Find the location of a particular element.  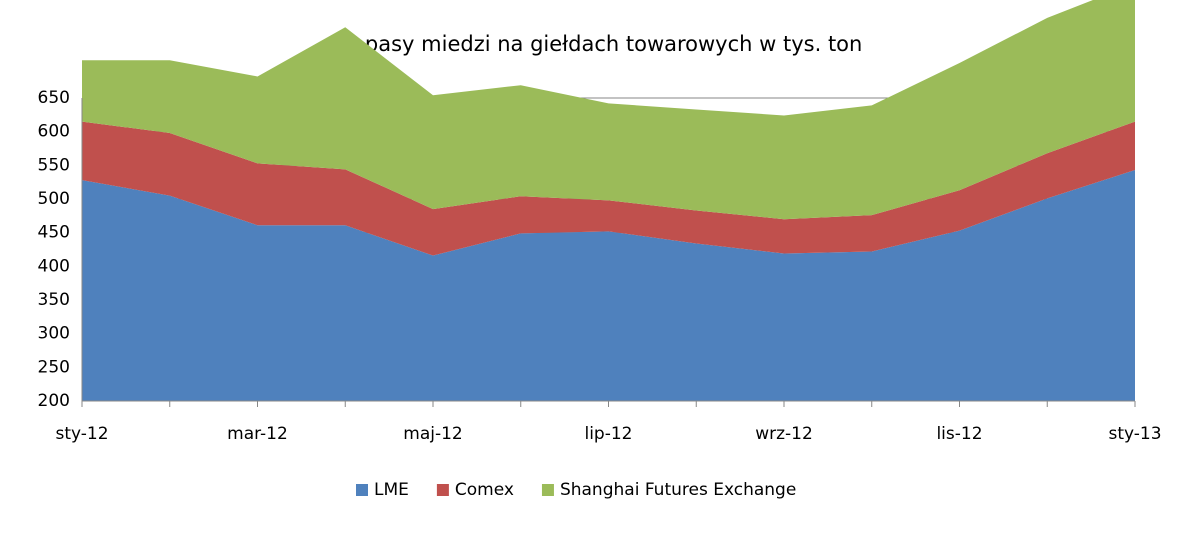

x-tick-label: lis-12 is located at coordinates (959, 434).